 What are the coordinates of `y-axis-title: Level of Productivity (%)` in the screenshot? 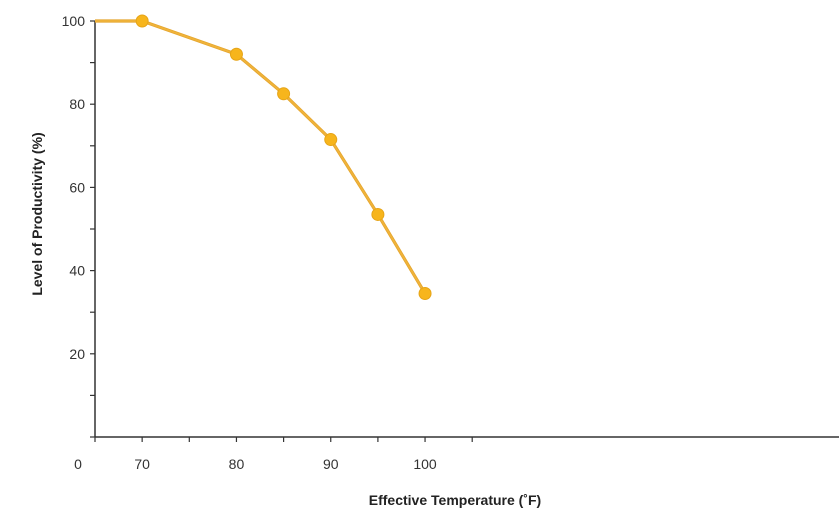 It's located at (37, 213).